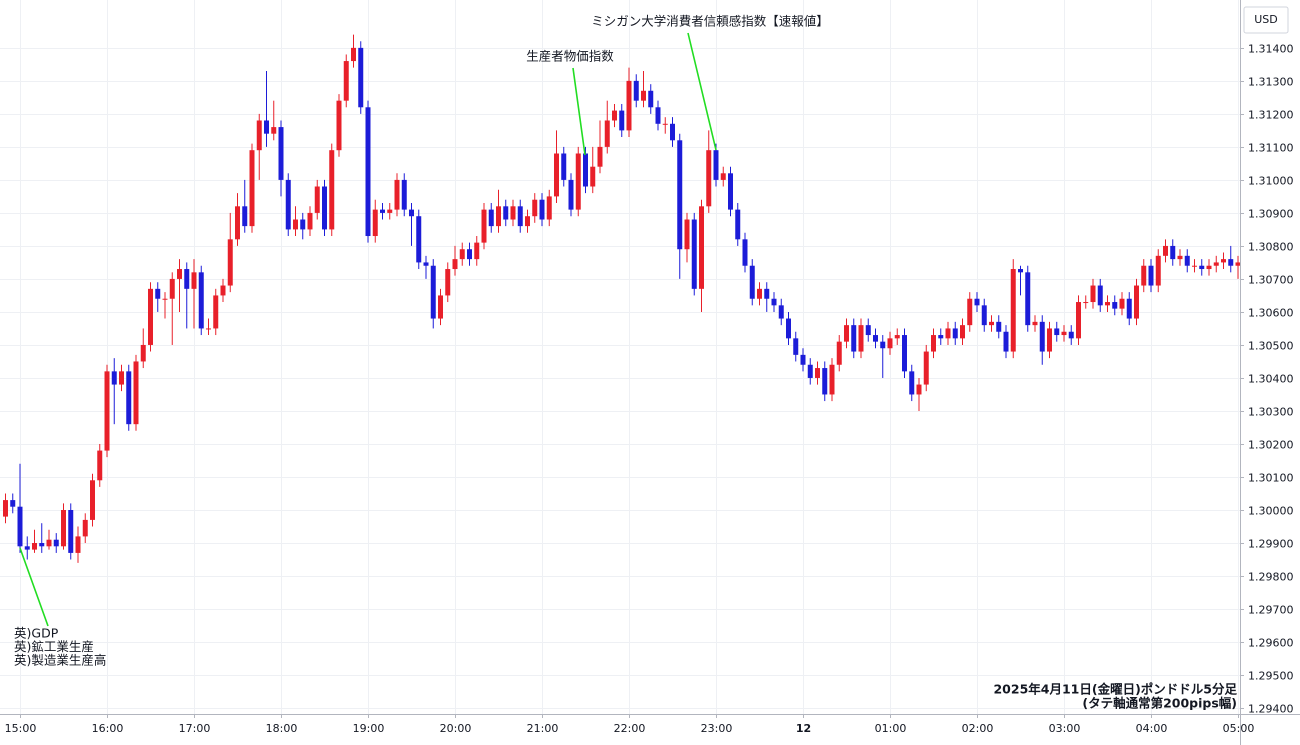 Image resolution: width=1300 pixels, height=745 pixels. Describe the element at coordinates (891, 728) in the screenshot. I see `x-tick-label: 01:00` at that location.